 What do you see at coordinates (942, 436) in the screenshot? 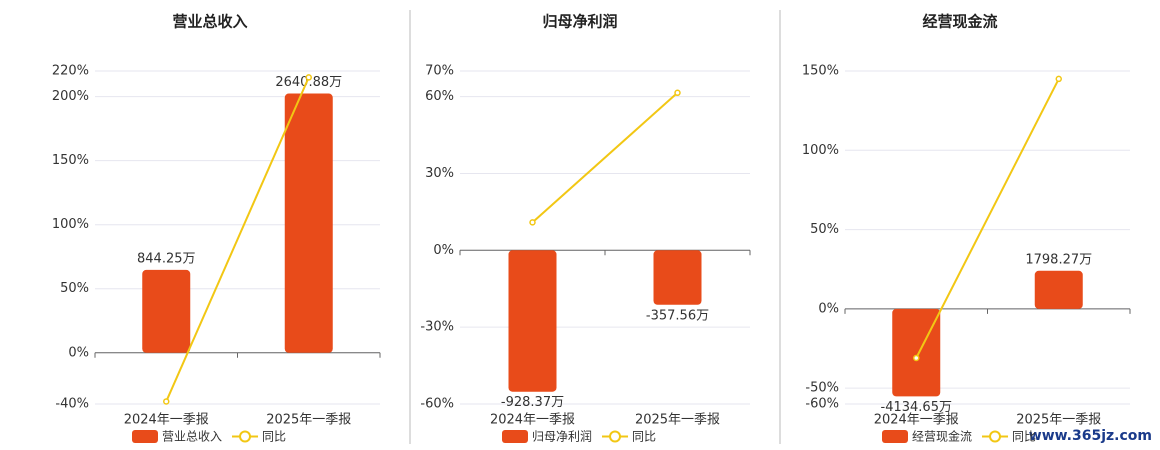
I see `legend-label: 经营现金流` at bounding box center [942, 436].